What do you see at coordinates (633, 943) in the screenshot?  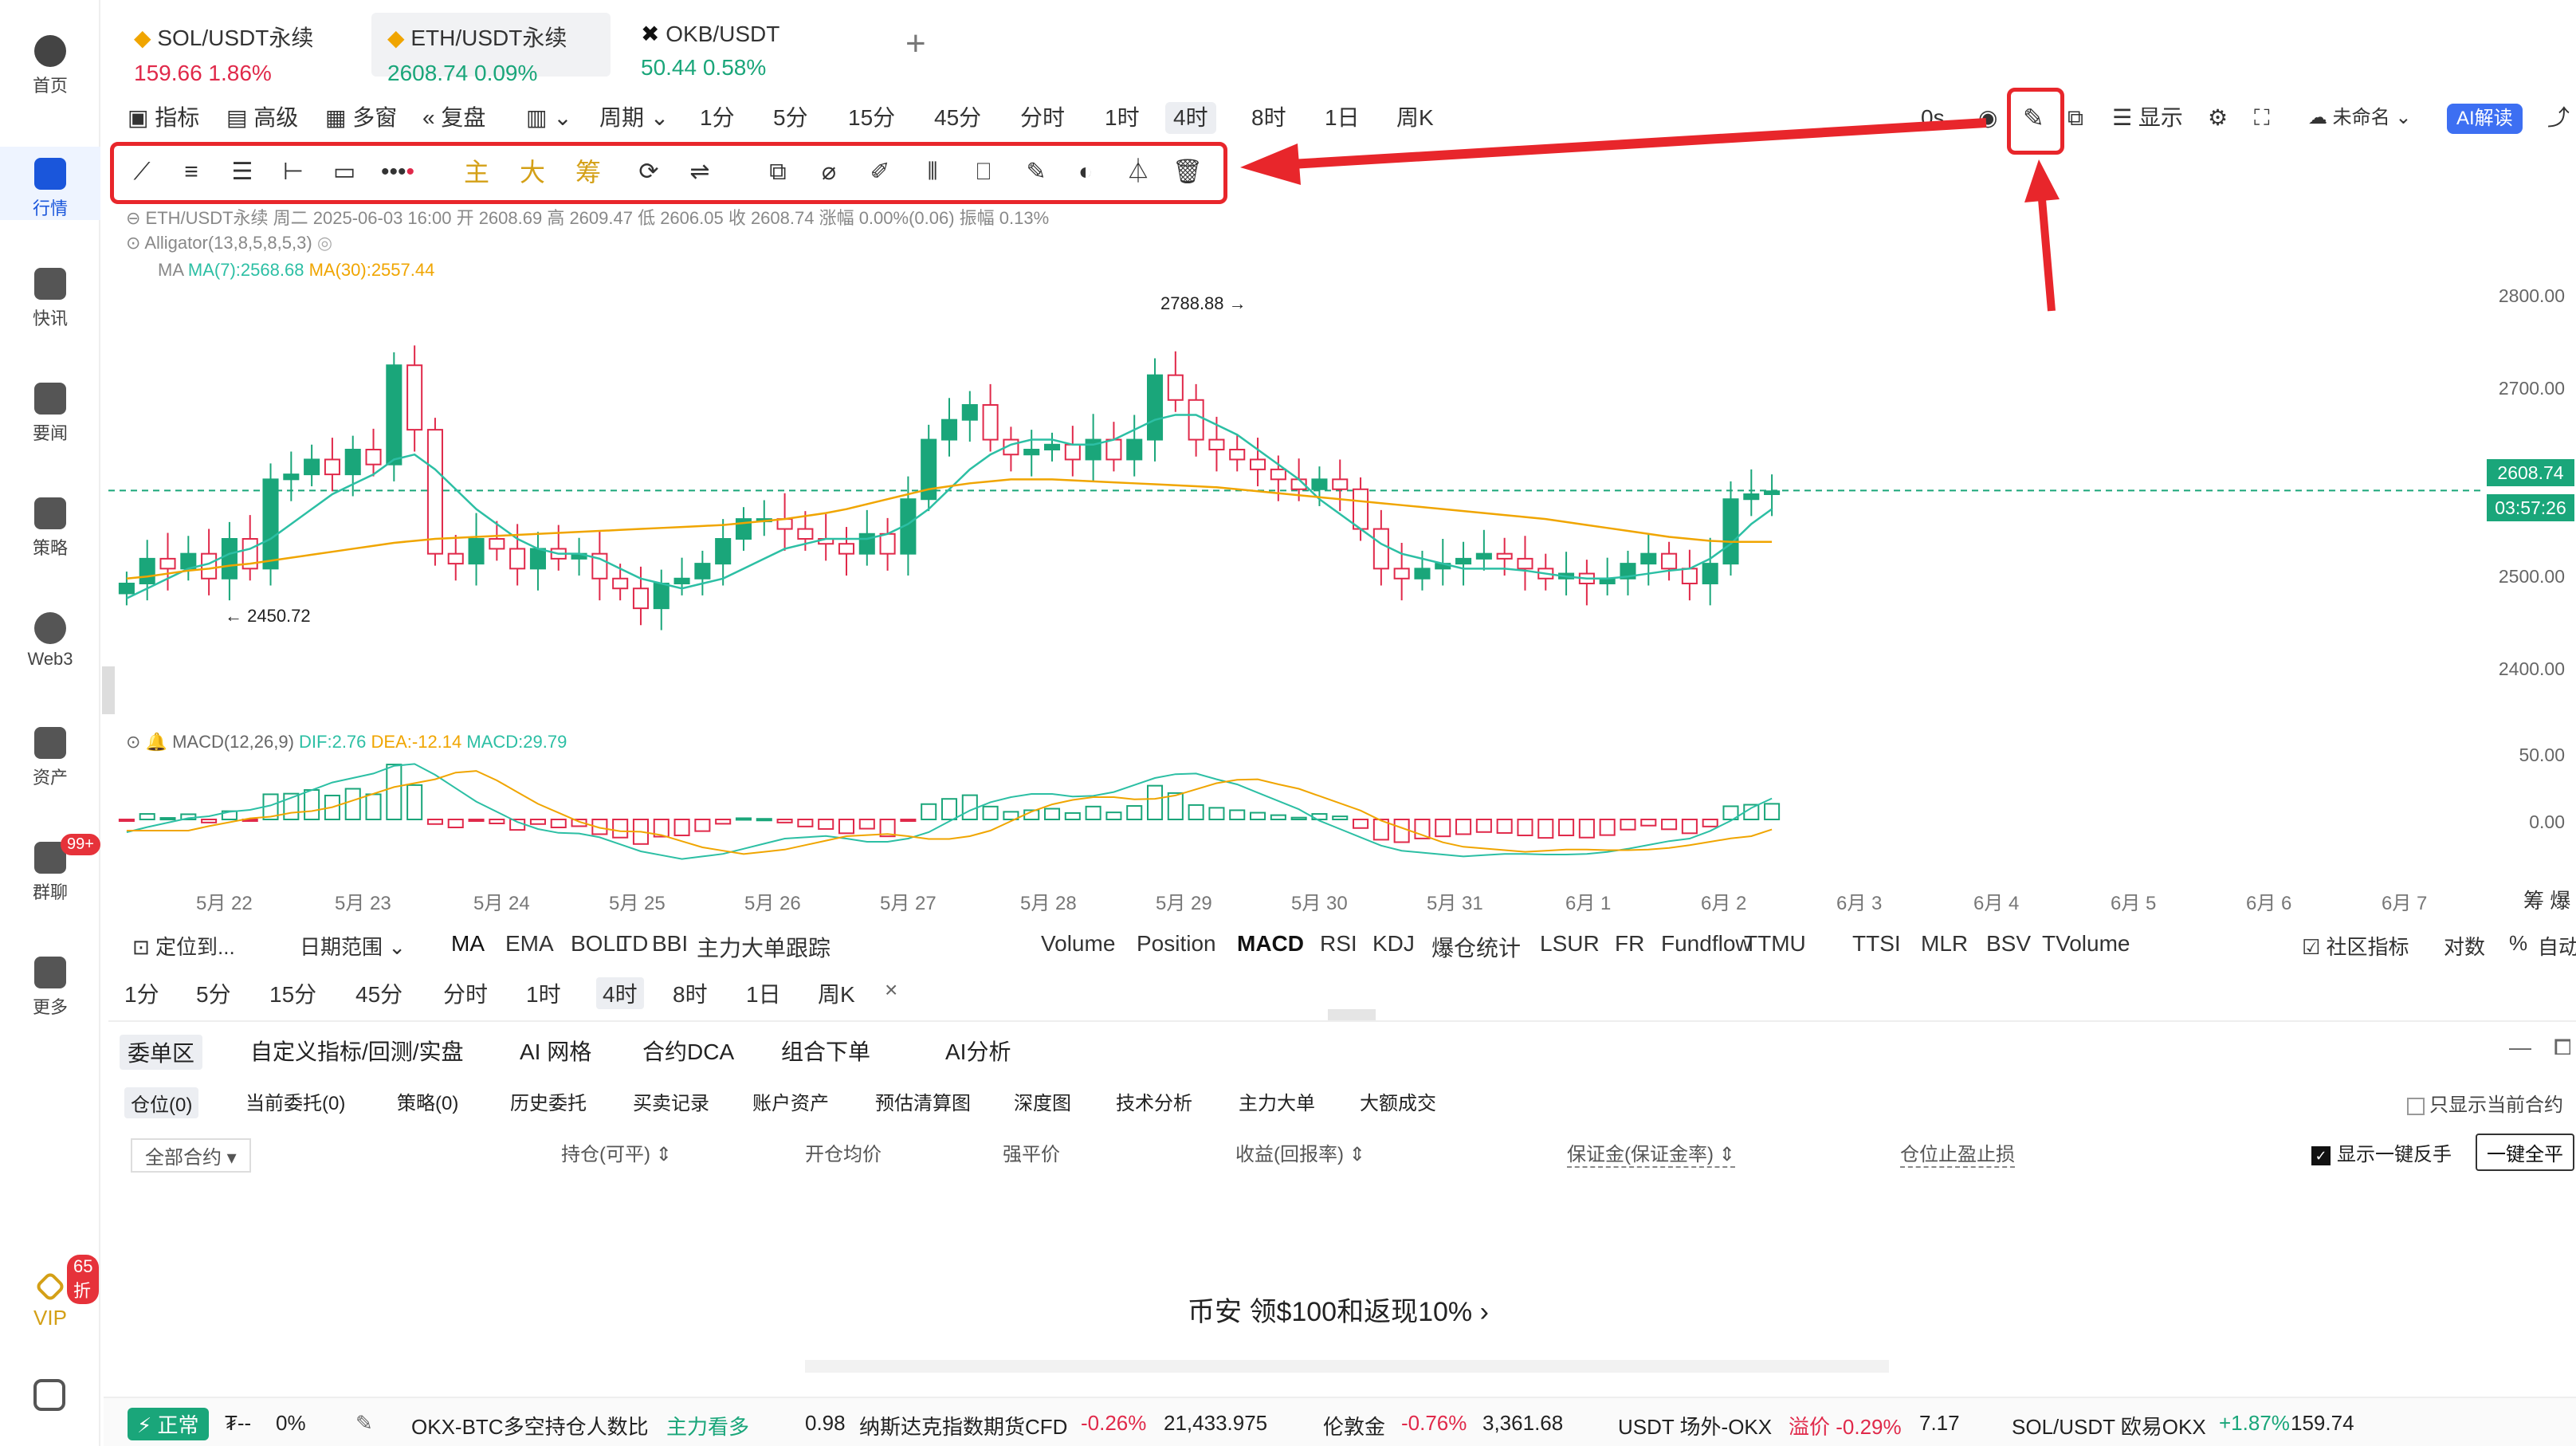 I see `main-indicator-3: TD` at bounding box center [633, 943].